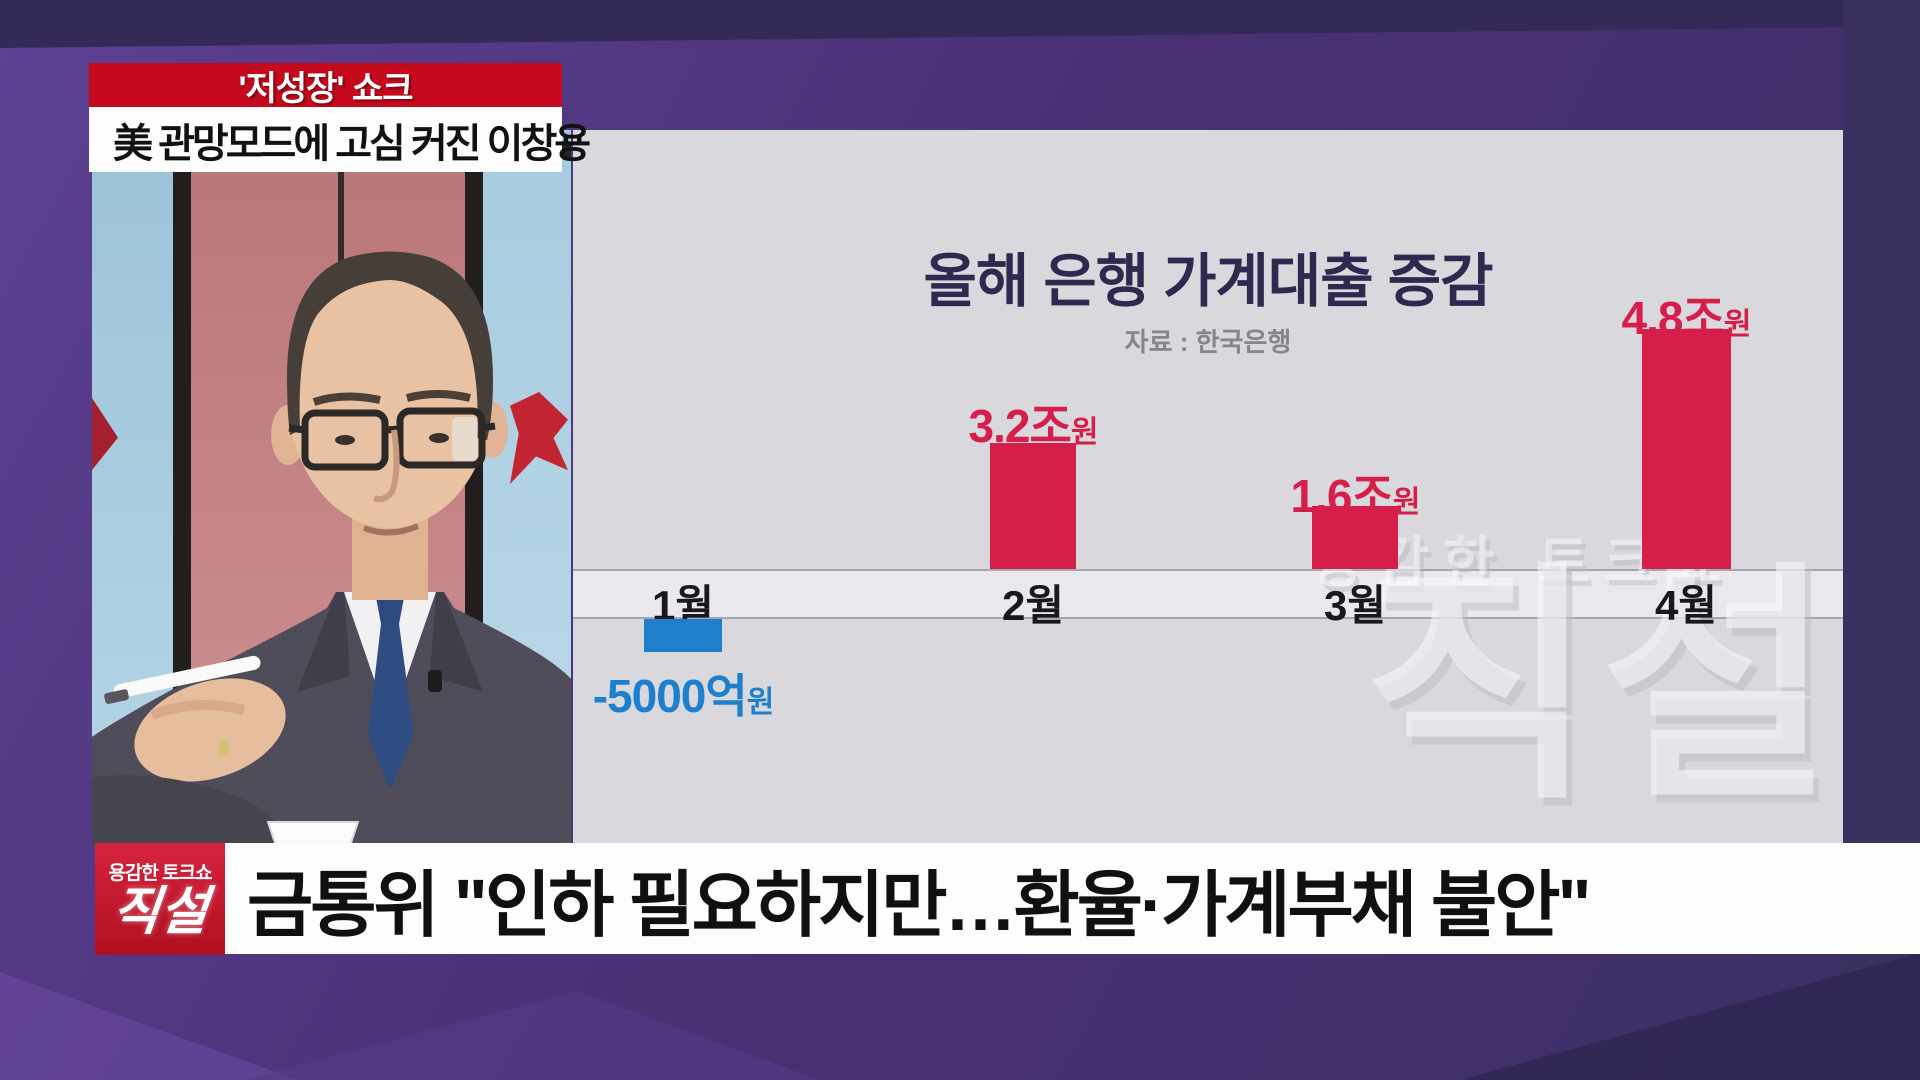 The image size is (1920, 1080). Describe the element at coordinates (683, 635) in the screenshot. I see `bar-january` at that location.